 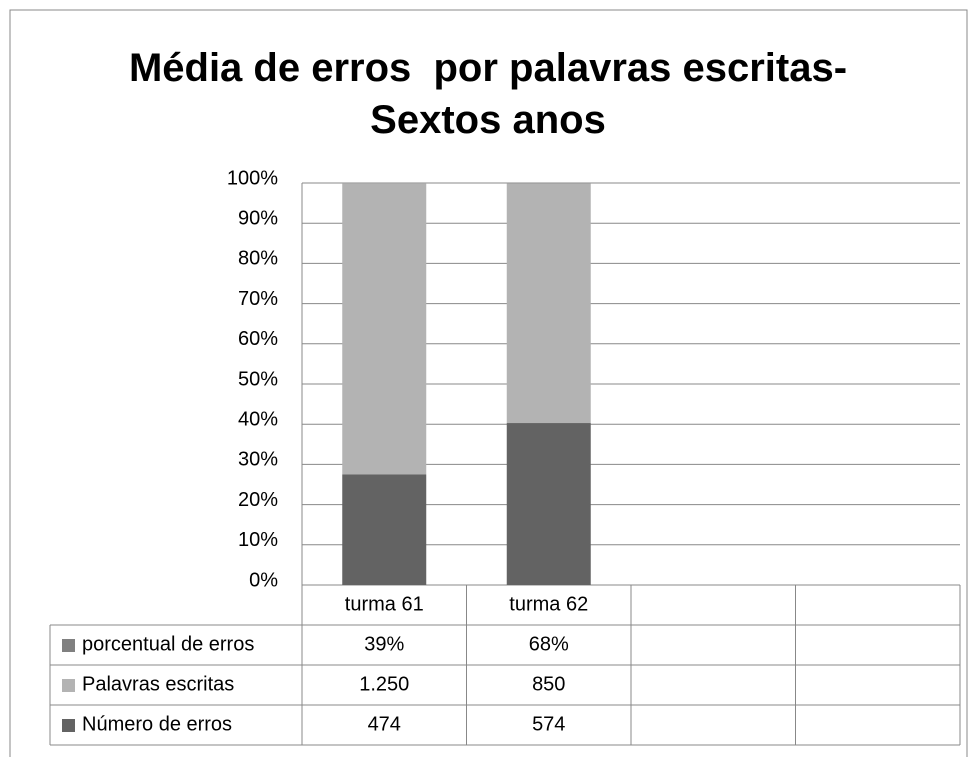 What do you see at coordinates (549, 644) in the screenshot?
I see `table-value: 68%` at bounding box center [549, 644].